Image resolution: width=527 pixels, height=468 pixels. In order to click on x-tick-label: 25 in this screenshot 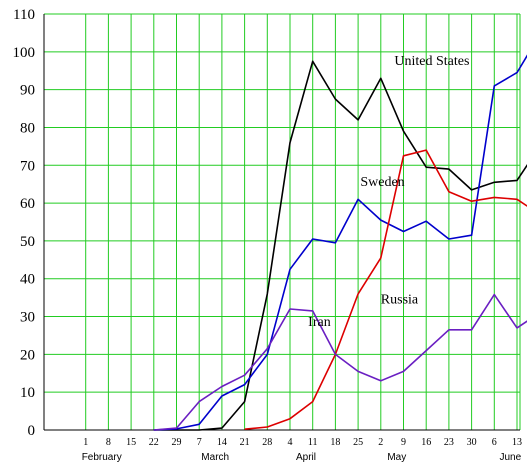, I will do `click(358, 442)`.